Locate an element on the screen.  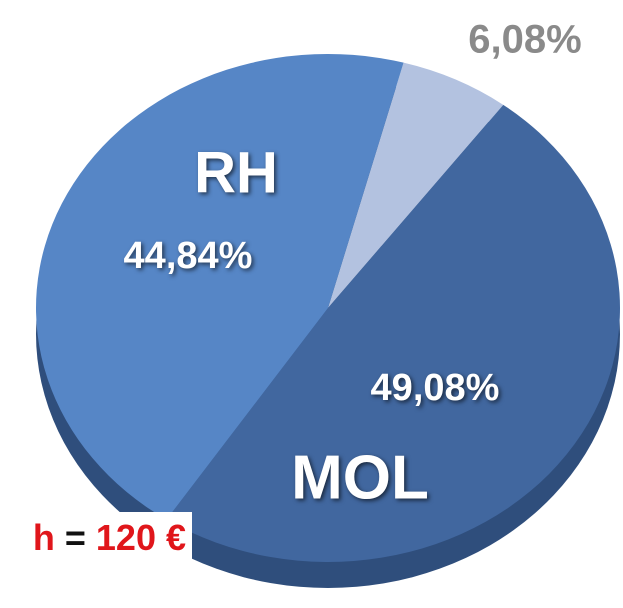
annotation-box is located at coordinates (96, 537).